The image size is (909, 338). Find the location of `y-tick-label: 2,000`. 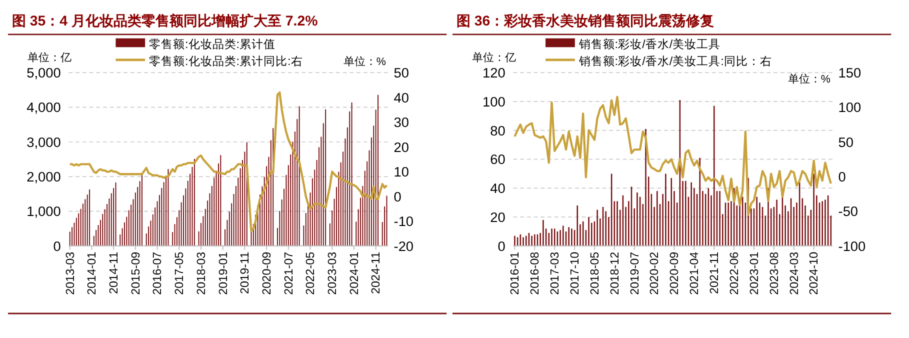

y-tick-label: 2,000 is located at coordinates (44, 176).